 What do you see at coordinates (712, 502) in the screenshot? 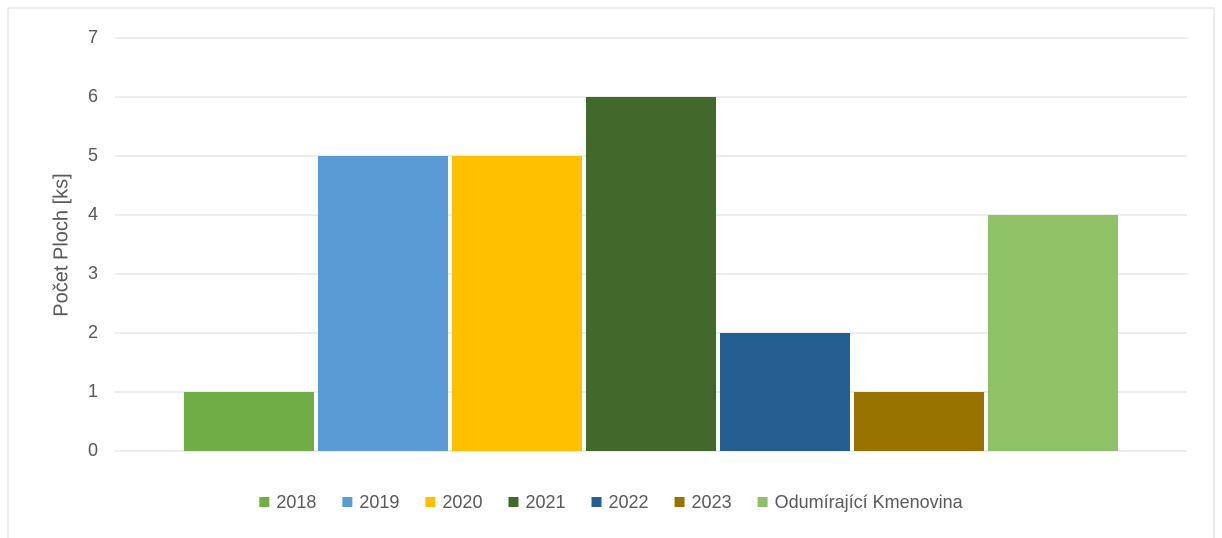
I see `legend-label: 2023` at bounding box center [712, 502].